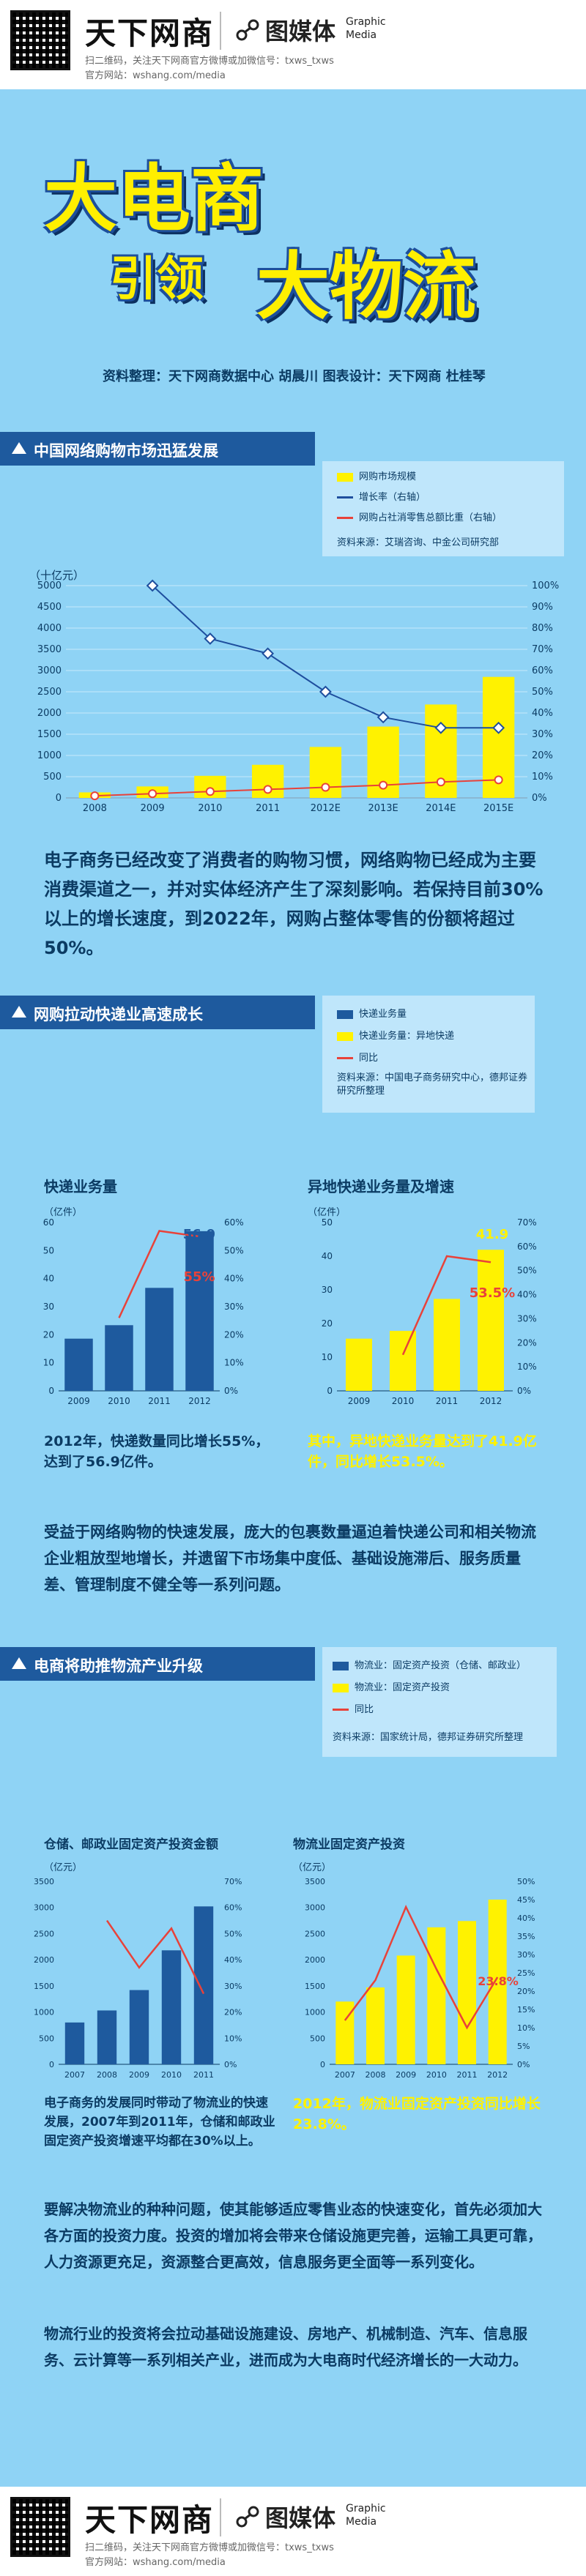 This screenshot has width=586, height=2576. I want to click on x-tick-label: 2009, so click(139, 2075).